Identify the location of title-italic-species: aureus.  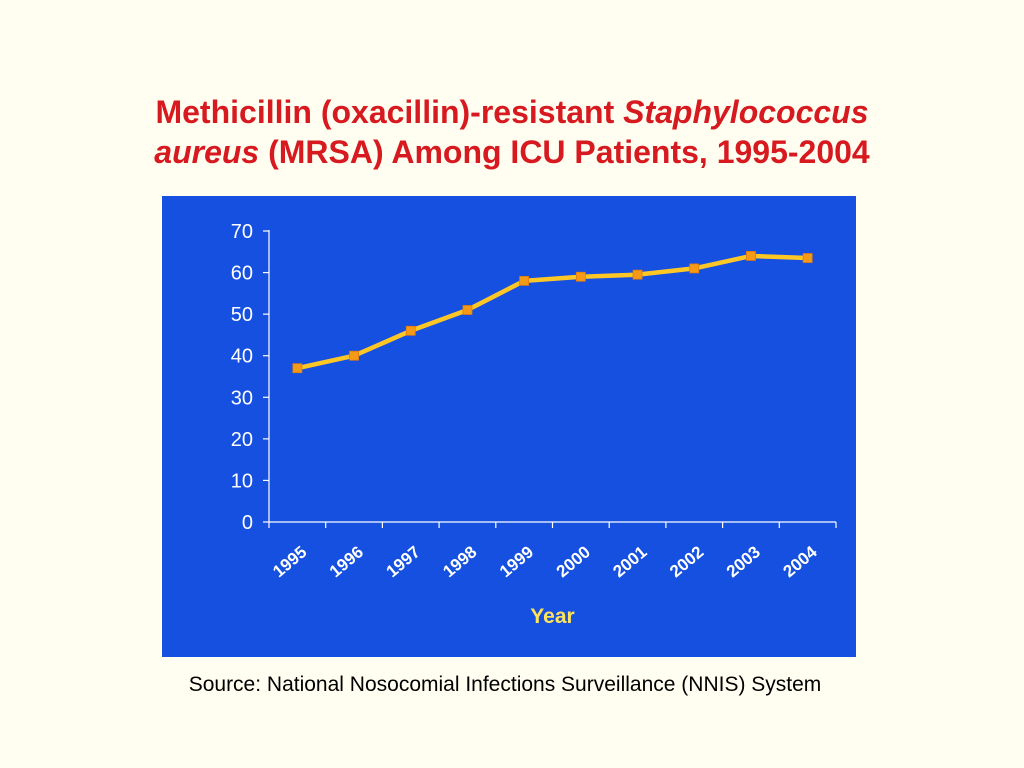
(207, 152).